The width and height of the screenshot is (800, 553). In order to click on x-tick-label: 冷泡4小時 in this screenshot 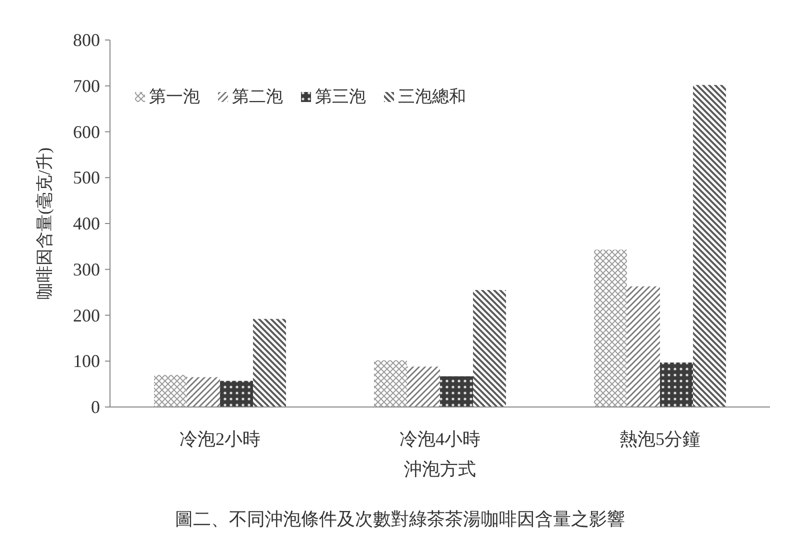, I will do `click(440, 439)`.